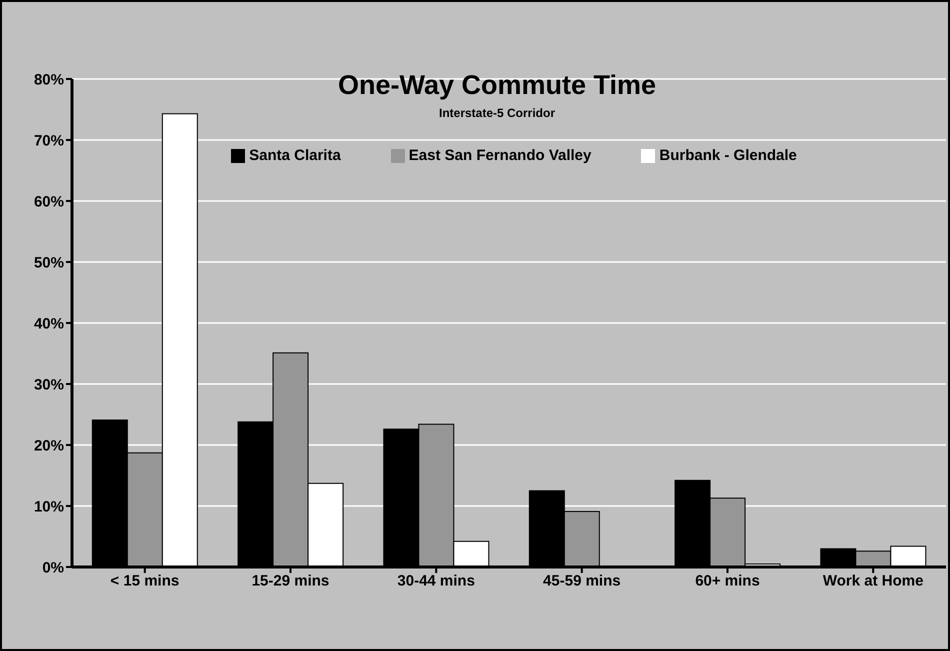 This screenshot has width=950, height=651. What do you see at coordinates (582, 581) in the screenshot?
I see `x-tick-label: 45-59 mins` at bounding box center [582, 581].